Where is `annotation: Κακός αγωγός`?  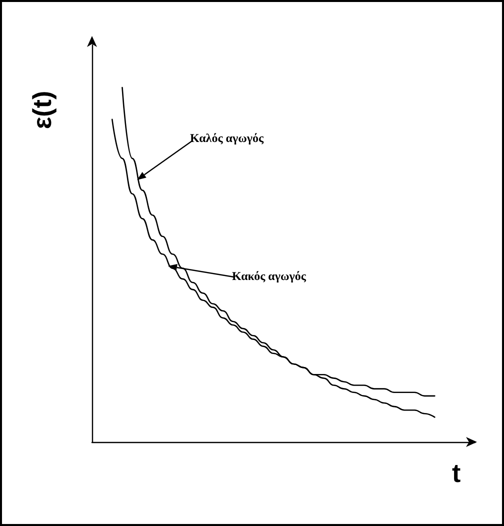
annotation: Κακός αγωγός is located at coordinates (269, 276).